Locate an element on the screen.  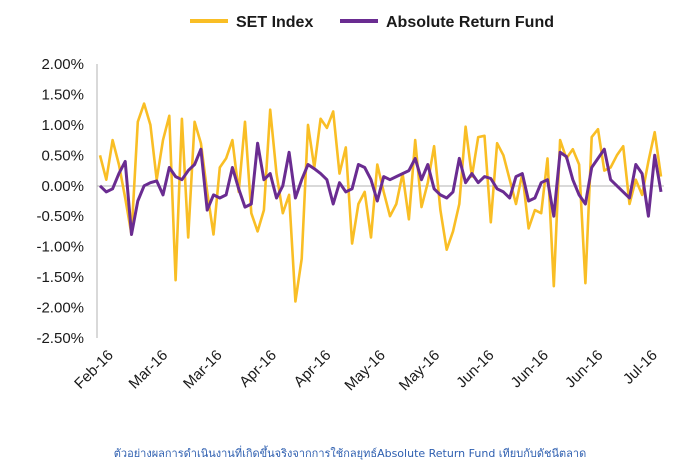
y-tick-label: -2.50% is located at coordinates (60, 338).